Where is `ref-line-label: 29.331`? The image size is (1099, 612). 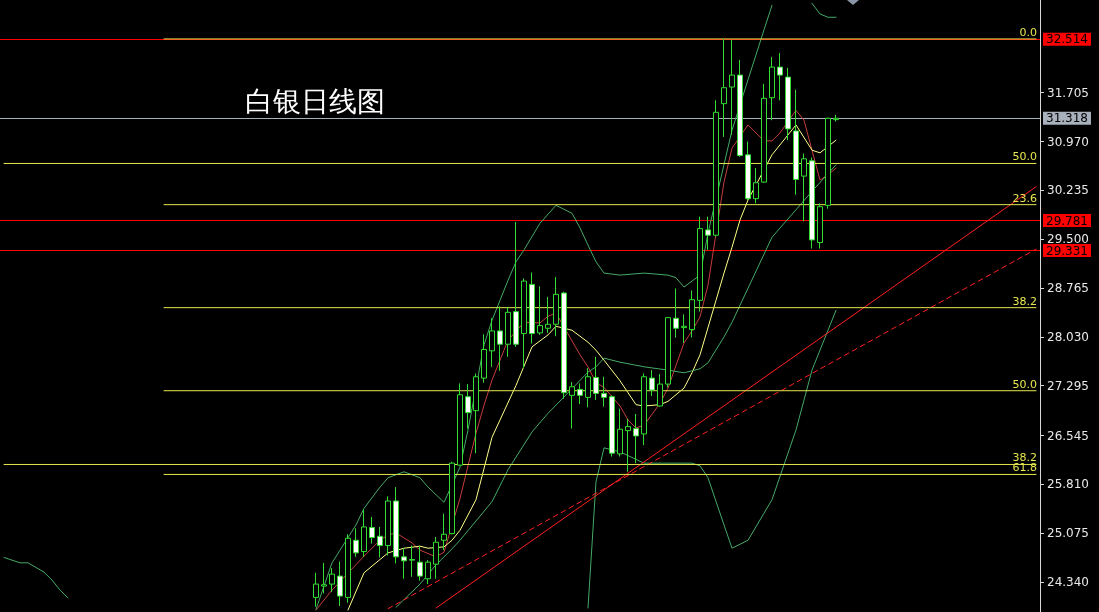
ref-line-label: 29.331 is located at coordinates (1067, 250).